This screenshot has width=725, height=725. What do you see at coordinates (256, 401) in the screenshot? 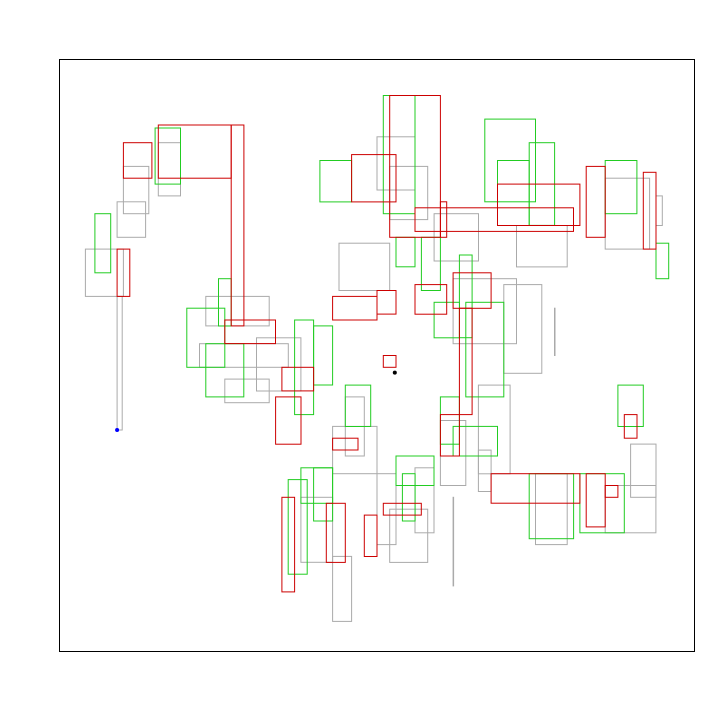
I see `chart-markers` at bounding box center [256, 401].